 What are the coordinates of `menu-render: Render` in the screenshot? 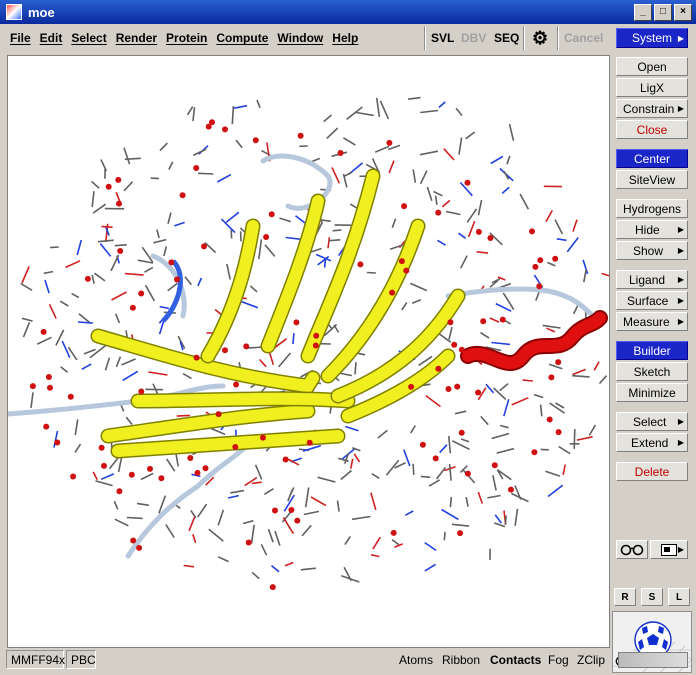 It's located at (136, 38).